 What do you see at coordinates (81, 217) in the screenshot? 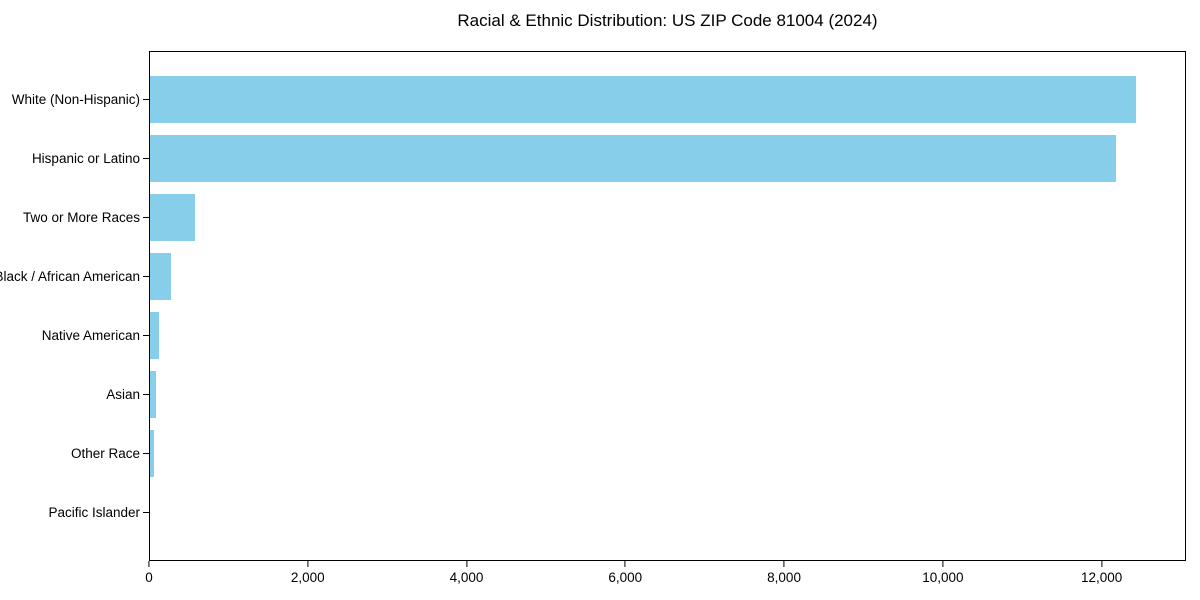
I see `y-tick-label: Two or More Races` at bounding box center [81, 217].